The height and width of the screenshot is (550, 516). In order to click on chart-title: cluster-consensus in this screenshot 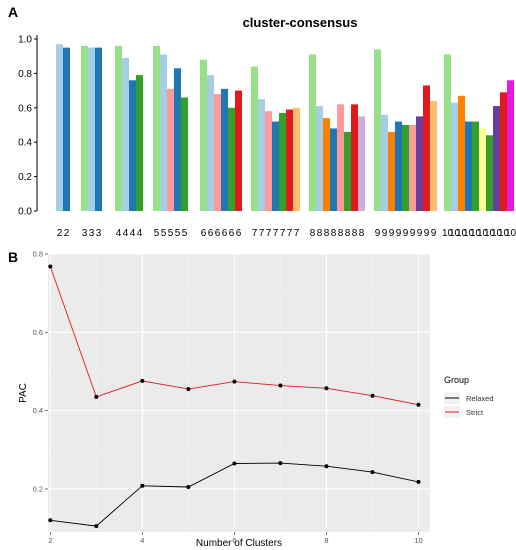, I will do `click(300, 22)`.